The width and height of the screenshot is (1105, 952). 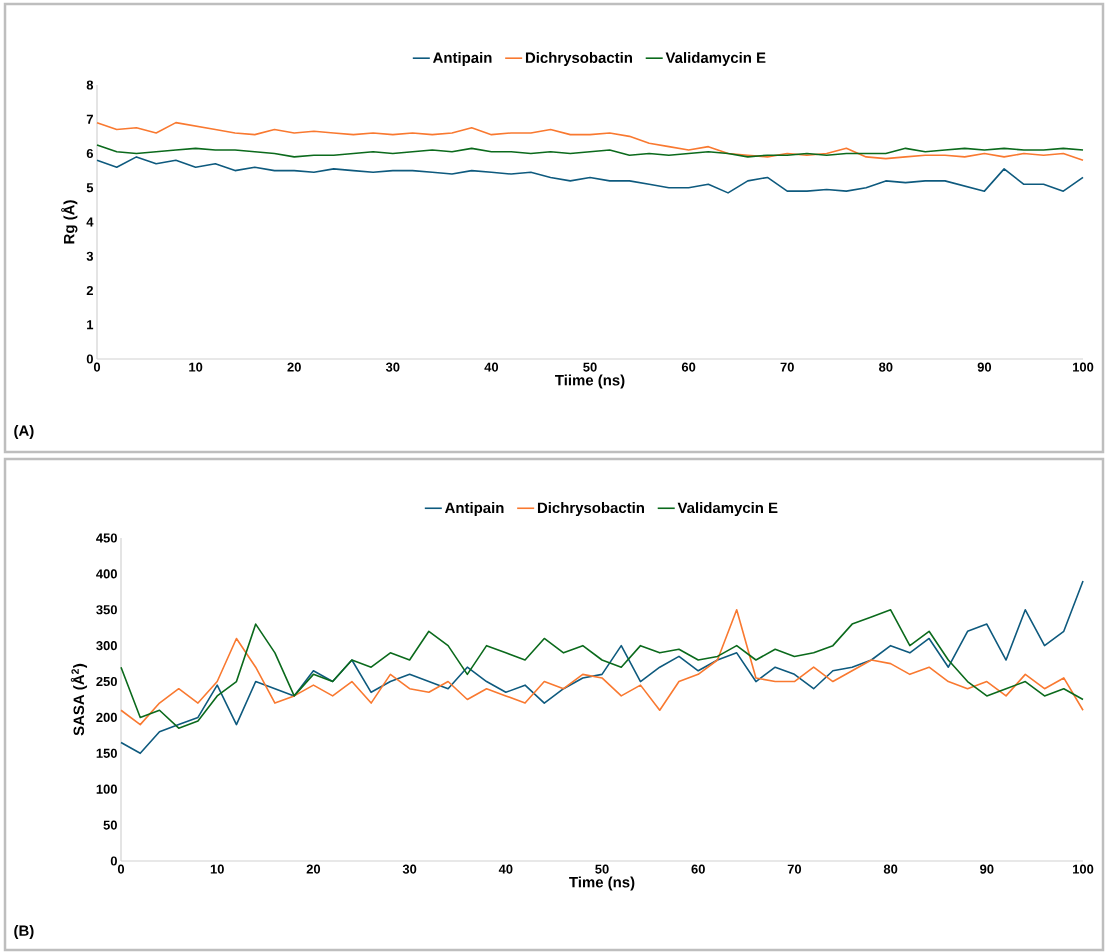 What do you see at coordinates (24, 432) in the screenshot?
I see `text: (A)` at bounding box center [24, 432].